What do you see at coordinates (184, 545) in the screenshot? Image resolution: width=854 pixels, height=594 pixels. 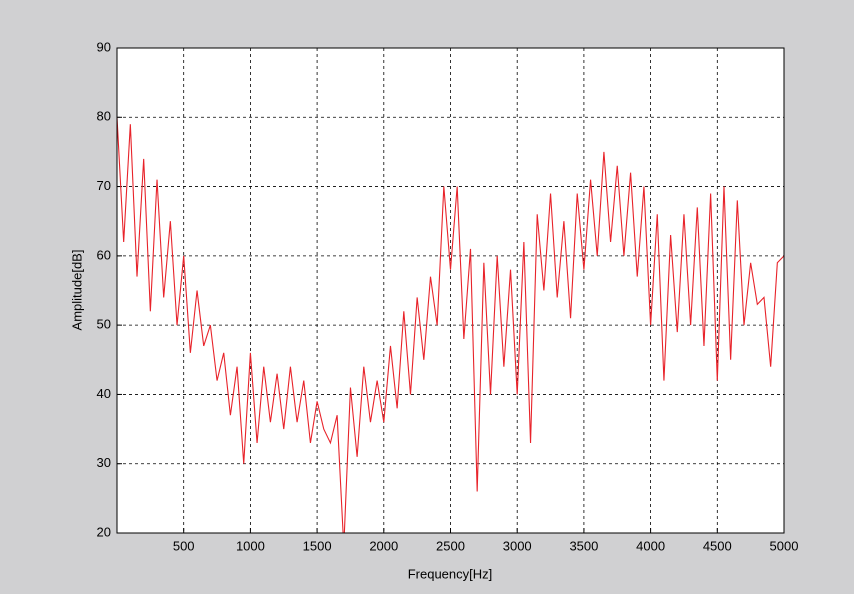 I see `x-tick-label: 500` at bounding box center [184, 545].